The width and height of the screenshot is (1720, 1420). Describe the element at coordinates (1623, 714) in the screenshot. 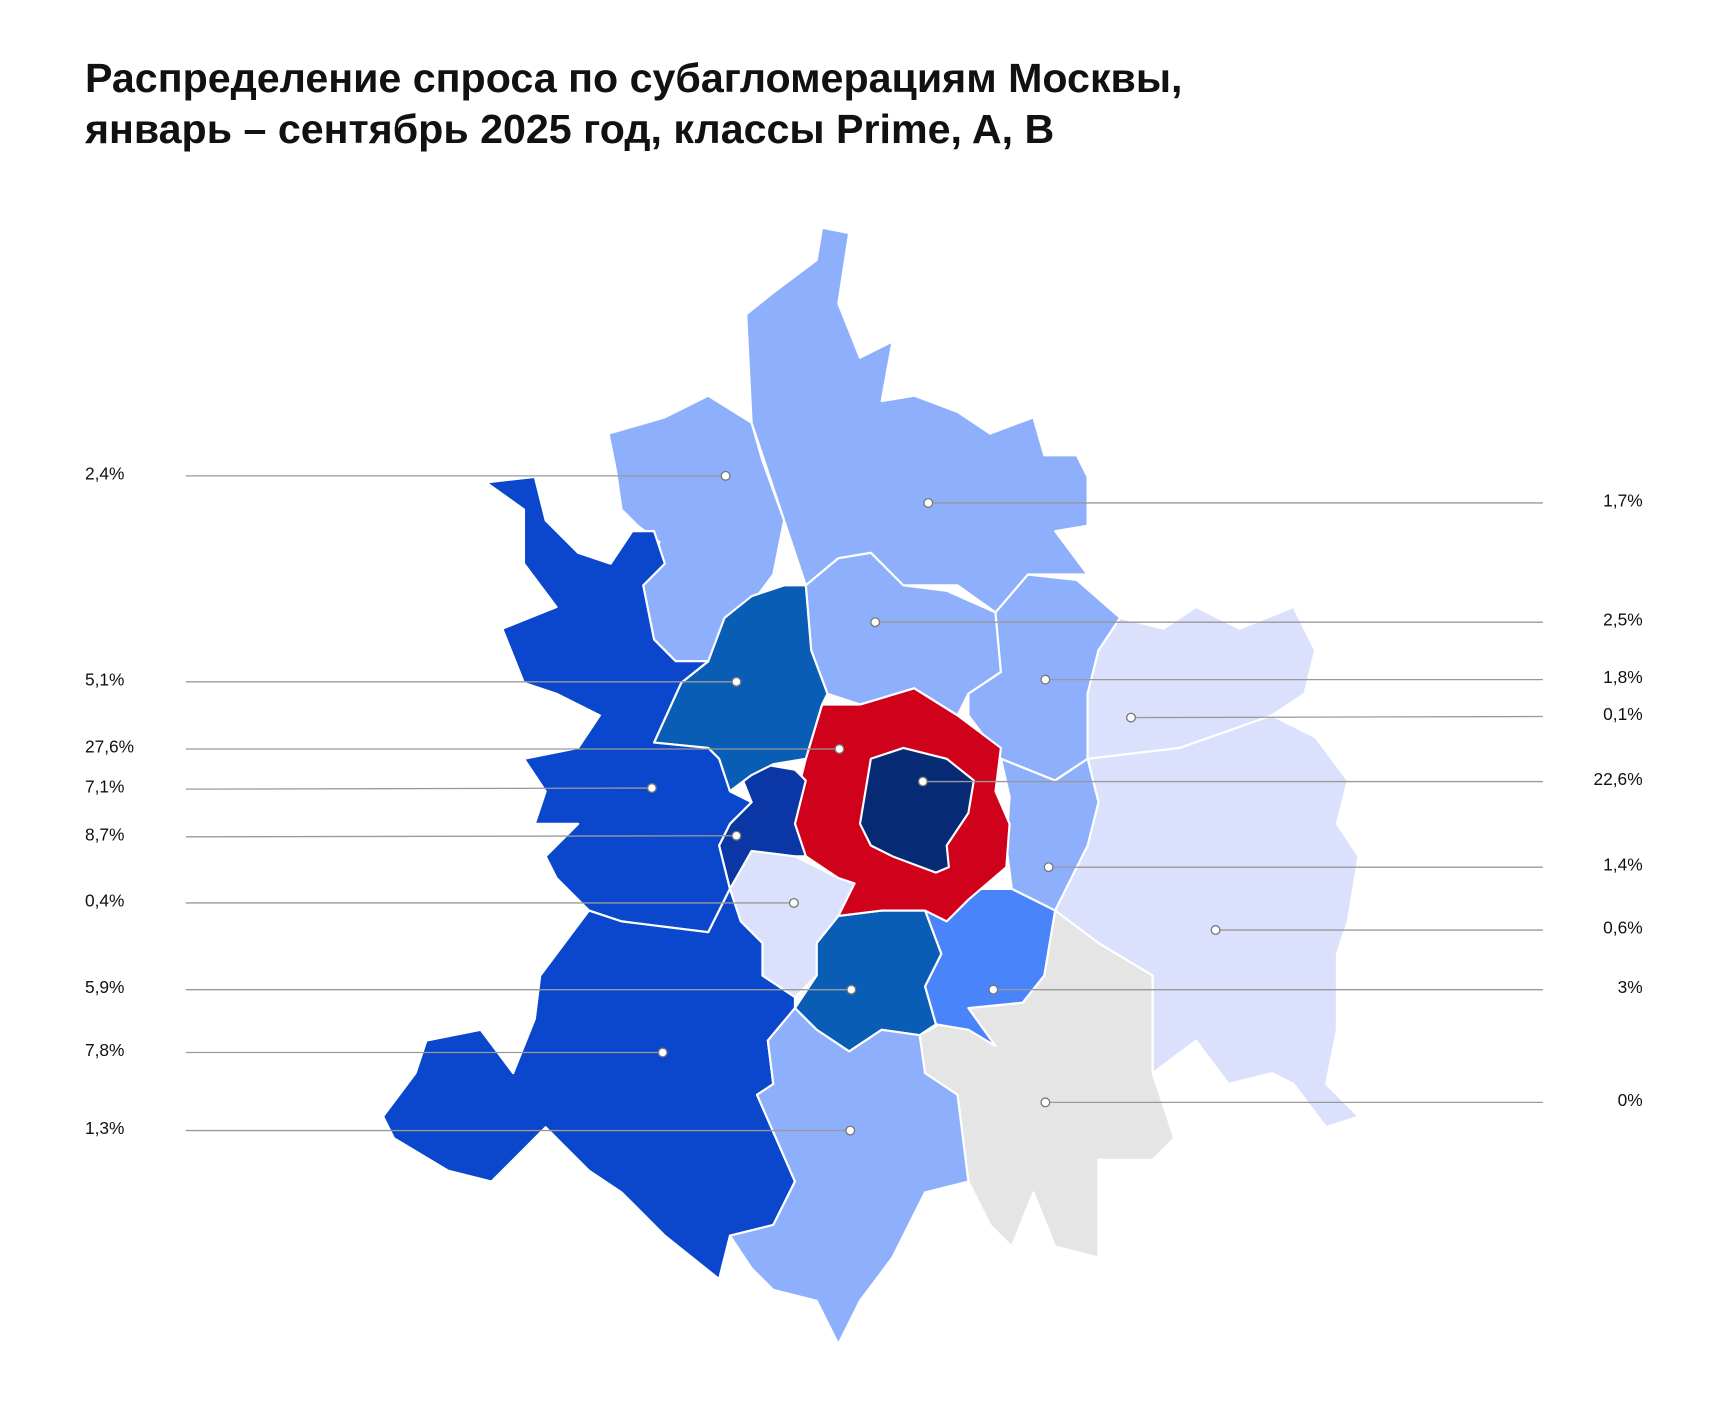

I see `region-value-label: 0,1%` at that location.